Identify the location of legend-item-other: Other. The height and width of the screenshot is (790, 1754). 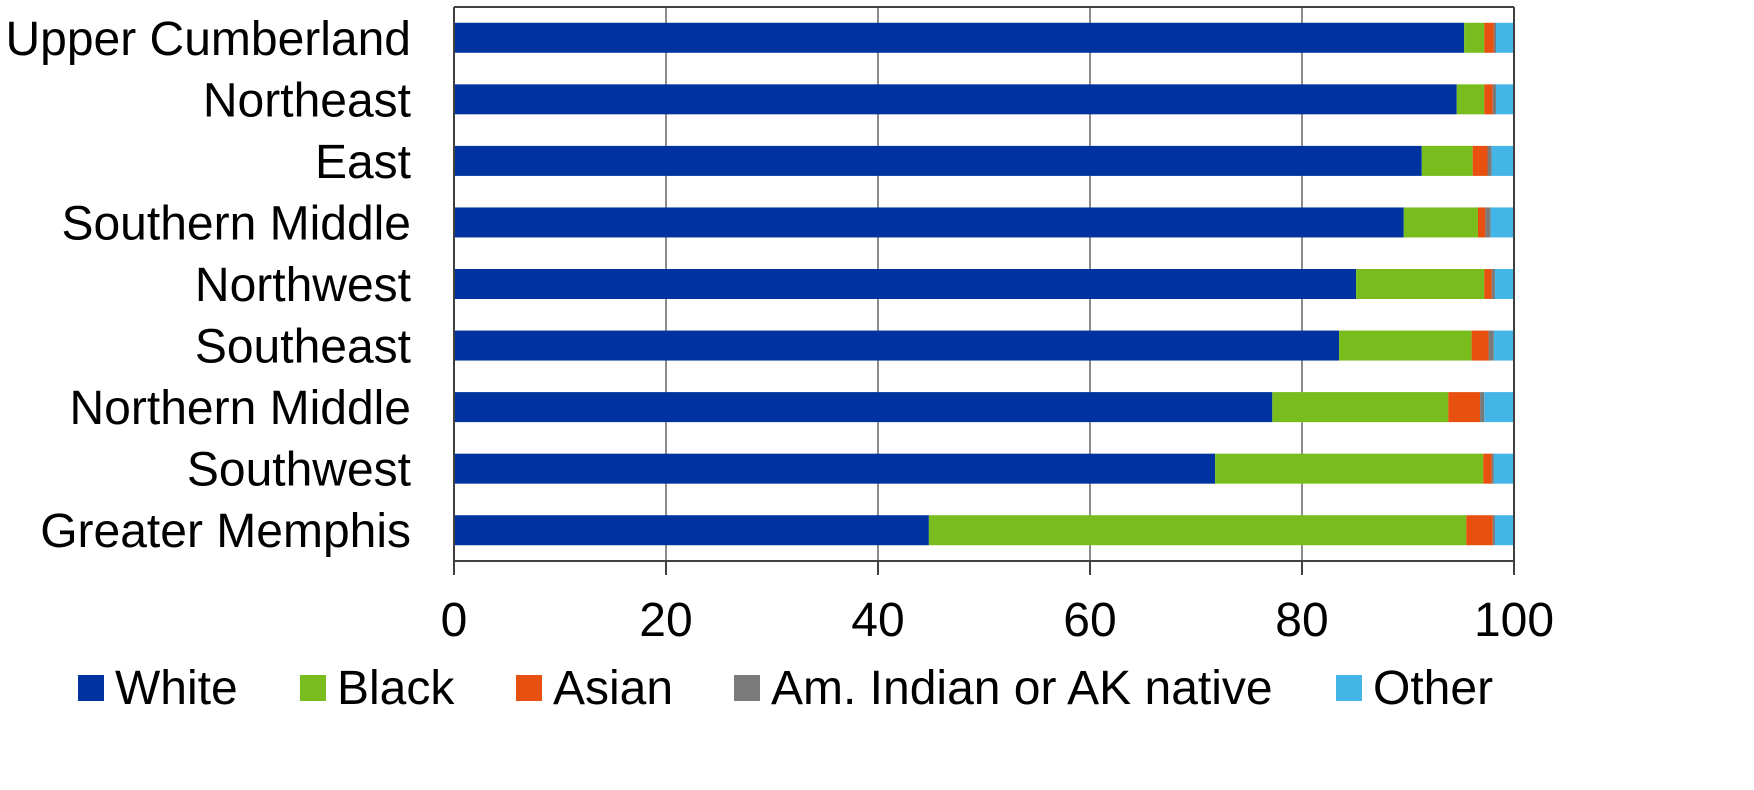
(1414, 688).